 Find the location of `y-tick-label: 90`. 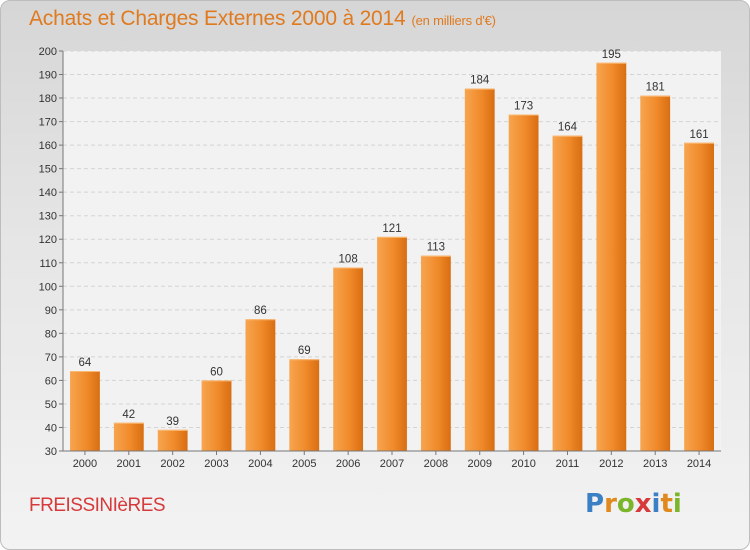

y-tick-label: 90 is located at coordinates (51, 311).